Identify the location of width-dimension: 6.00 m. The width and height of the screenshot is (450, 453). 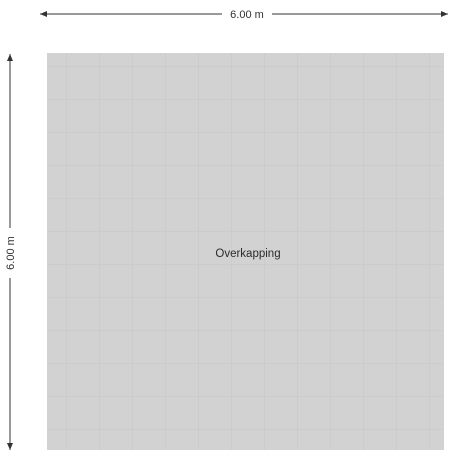
(244, 15).